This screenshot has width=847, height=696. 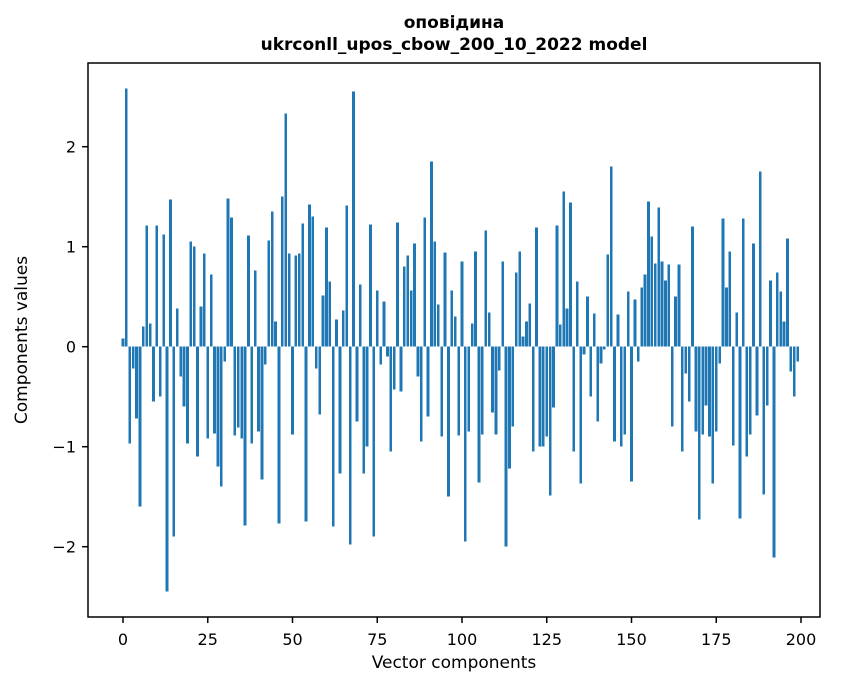 What do you see at coordinates (377, 639) in the screenshot?
I see `x-tick-label: 75` at bounding box center [377, 639].